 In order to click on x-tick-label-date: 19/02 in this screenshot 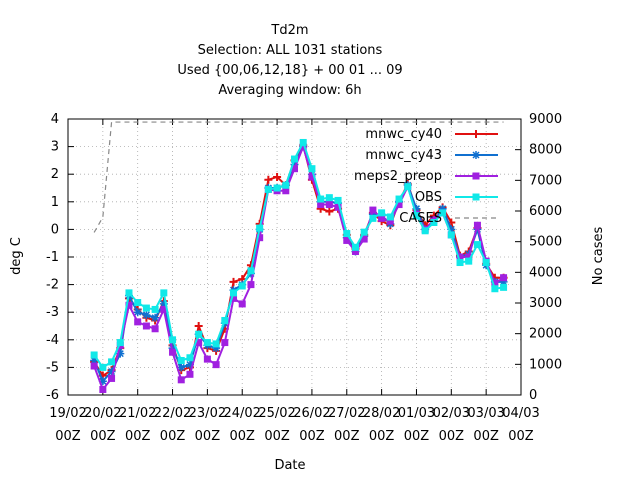, I will do `click(67, 413)`.